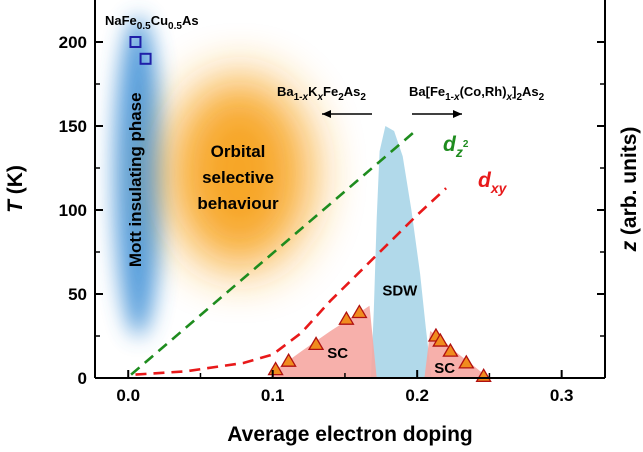 This screenshot has height=452, width=643. What do you see at coordinates (629, 190) in the screenshot?
I see `y2-axis-label: z (arb. units)` at bounding box center [629, 190].